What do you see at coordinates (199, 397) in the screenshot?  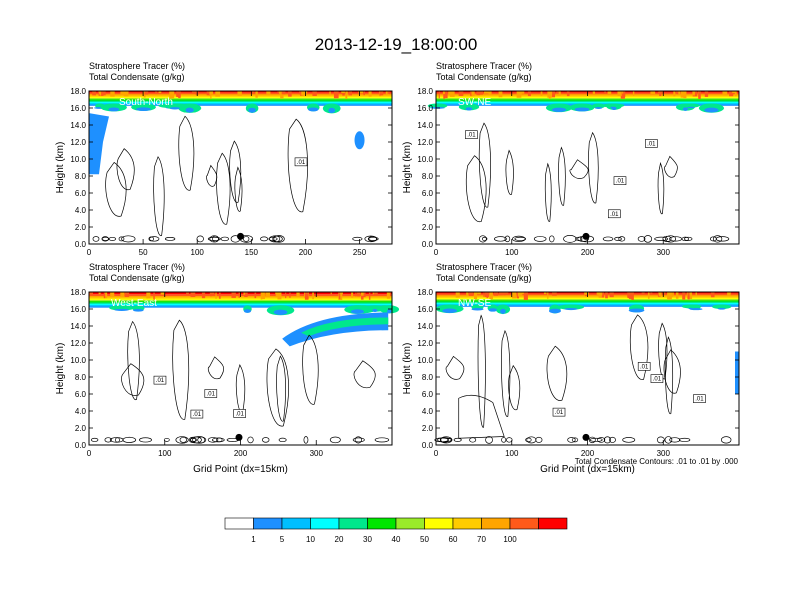 I see `contour-labels: .01 .01 .01 .01` at bounding box center [199, 397].